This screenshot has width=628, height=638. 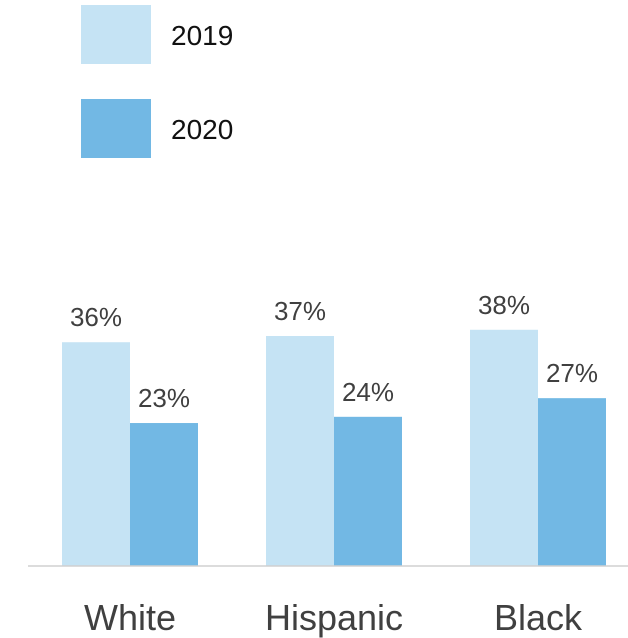 I want to click on category-label-white: White, so click(x=130, y=617).